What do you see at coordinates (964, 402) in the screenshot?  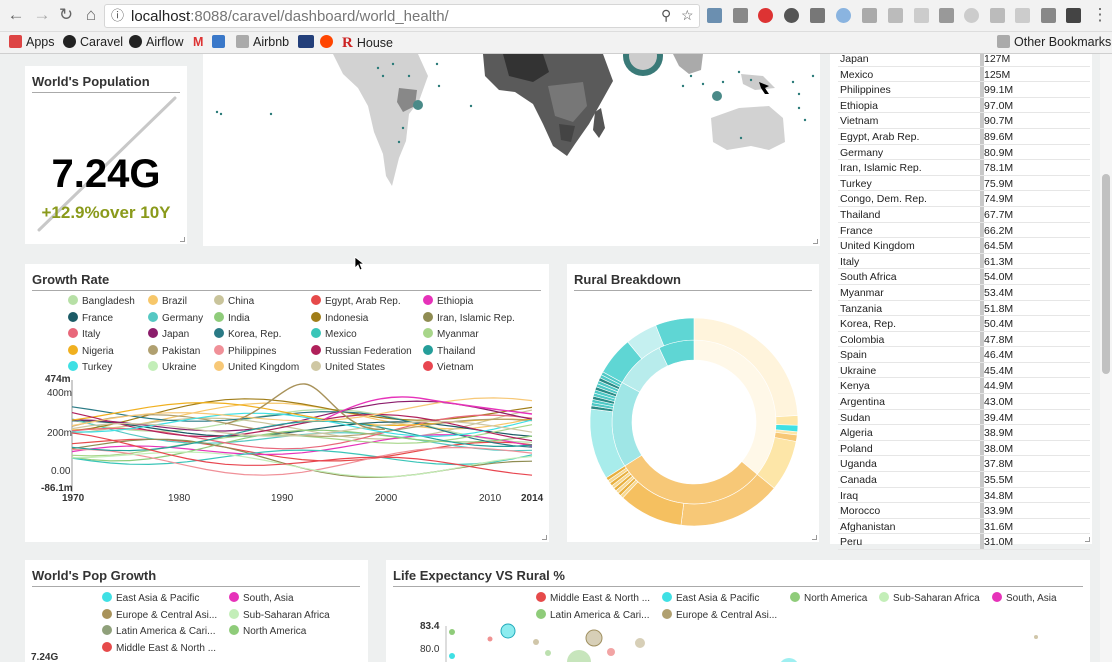 I see `table-row: Argentina 43.0M` at bounding box center [964, 402].